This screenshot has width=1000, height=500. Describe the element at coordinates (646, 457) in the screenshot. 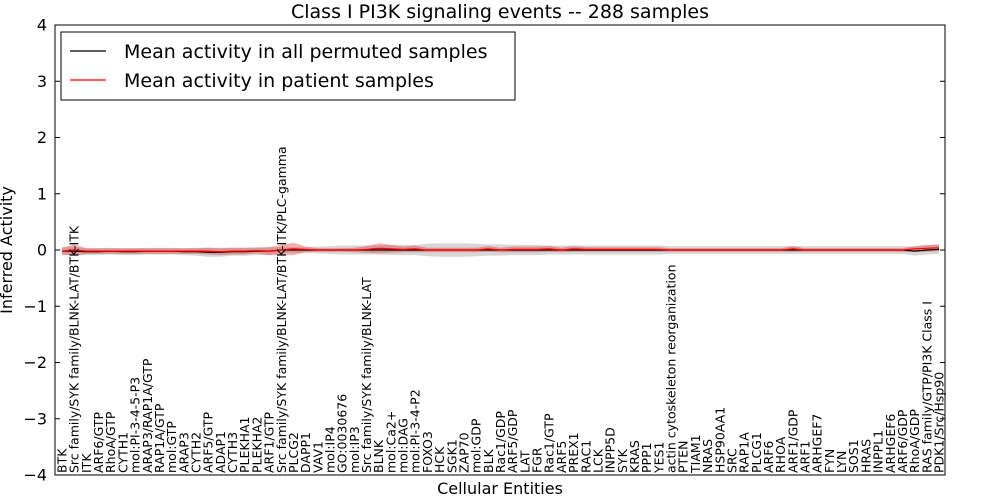

I see `x-category-label: PPP1` at that location.